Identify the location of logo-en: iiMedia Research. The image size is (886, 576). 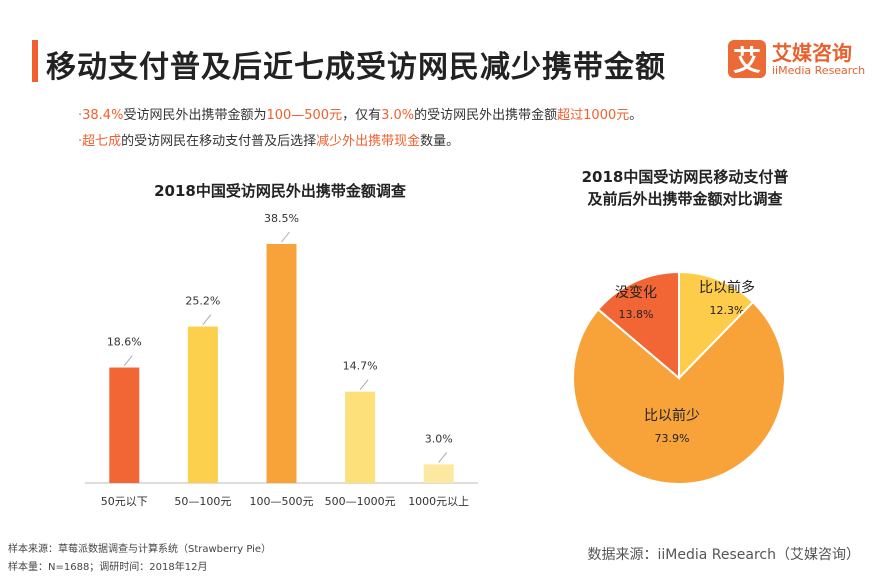
(819, 70).